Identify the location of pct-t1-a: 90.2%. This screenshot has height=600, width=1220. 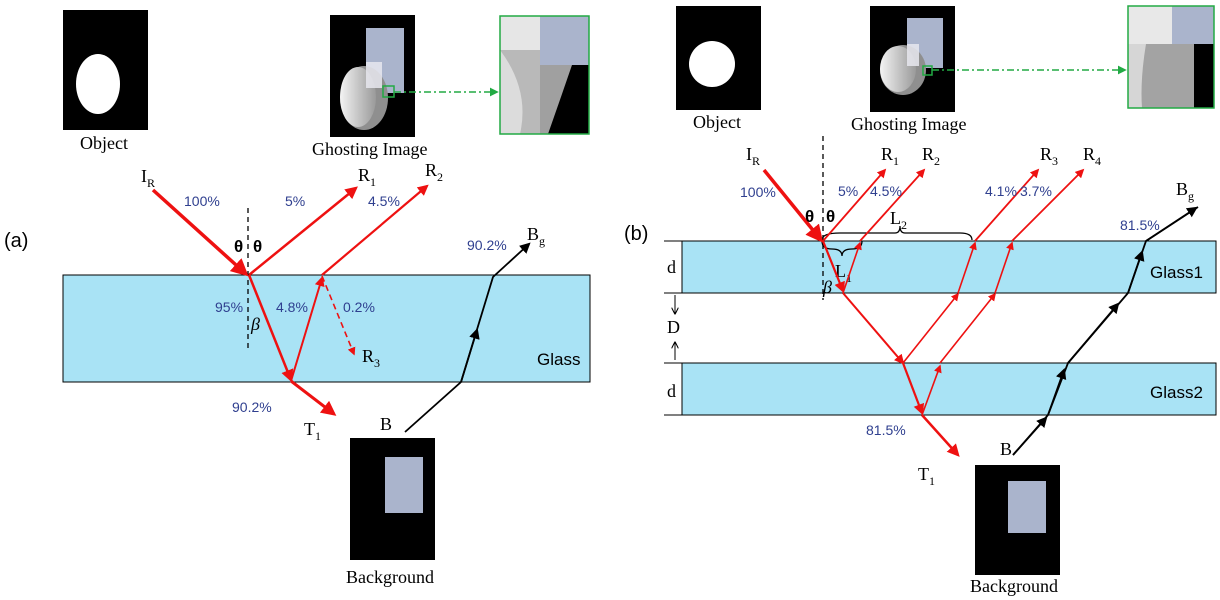
(252, 407).